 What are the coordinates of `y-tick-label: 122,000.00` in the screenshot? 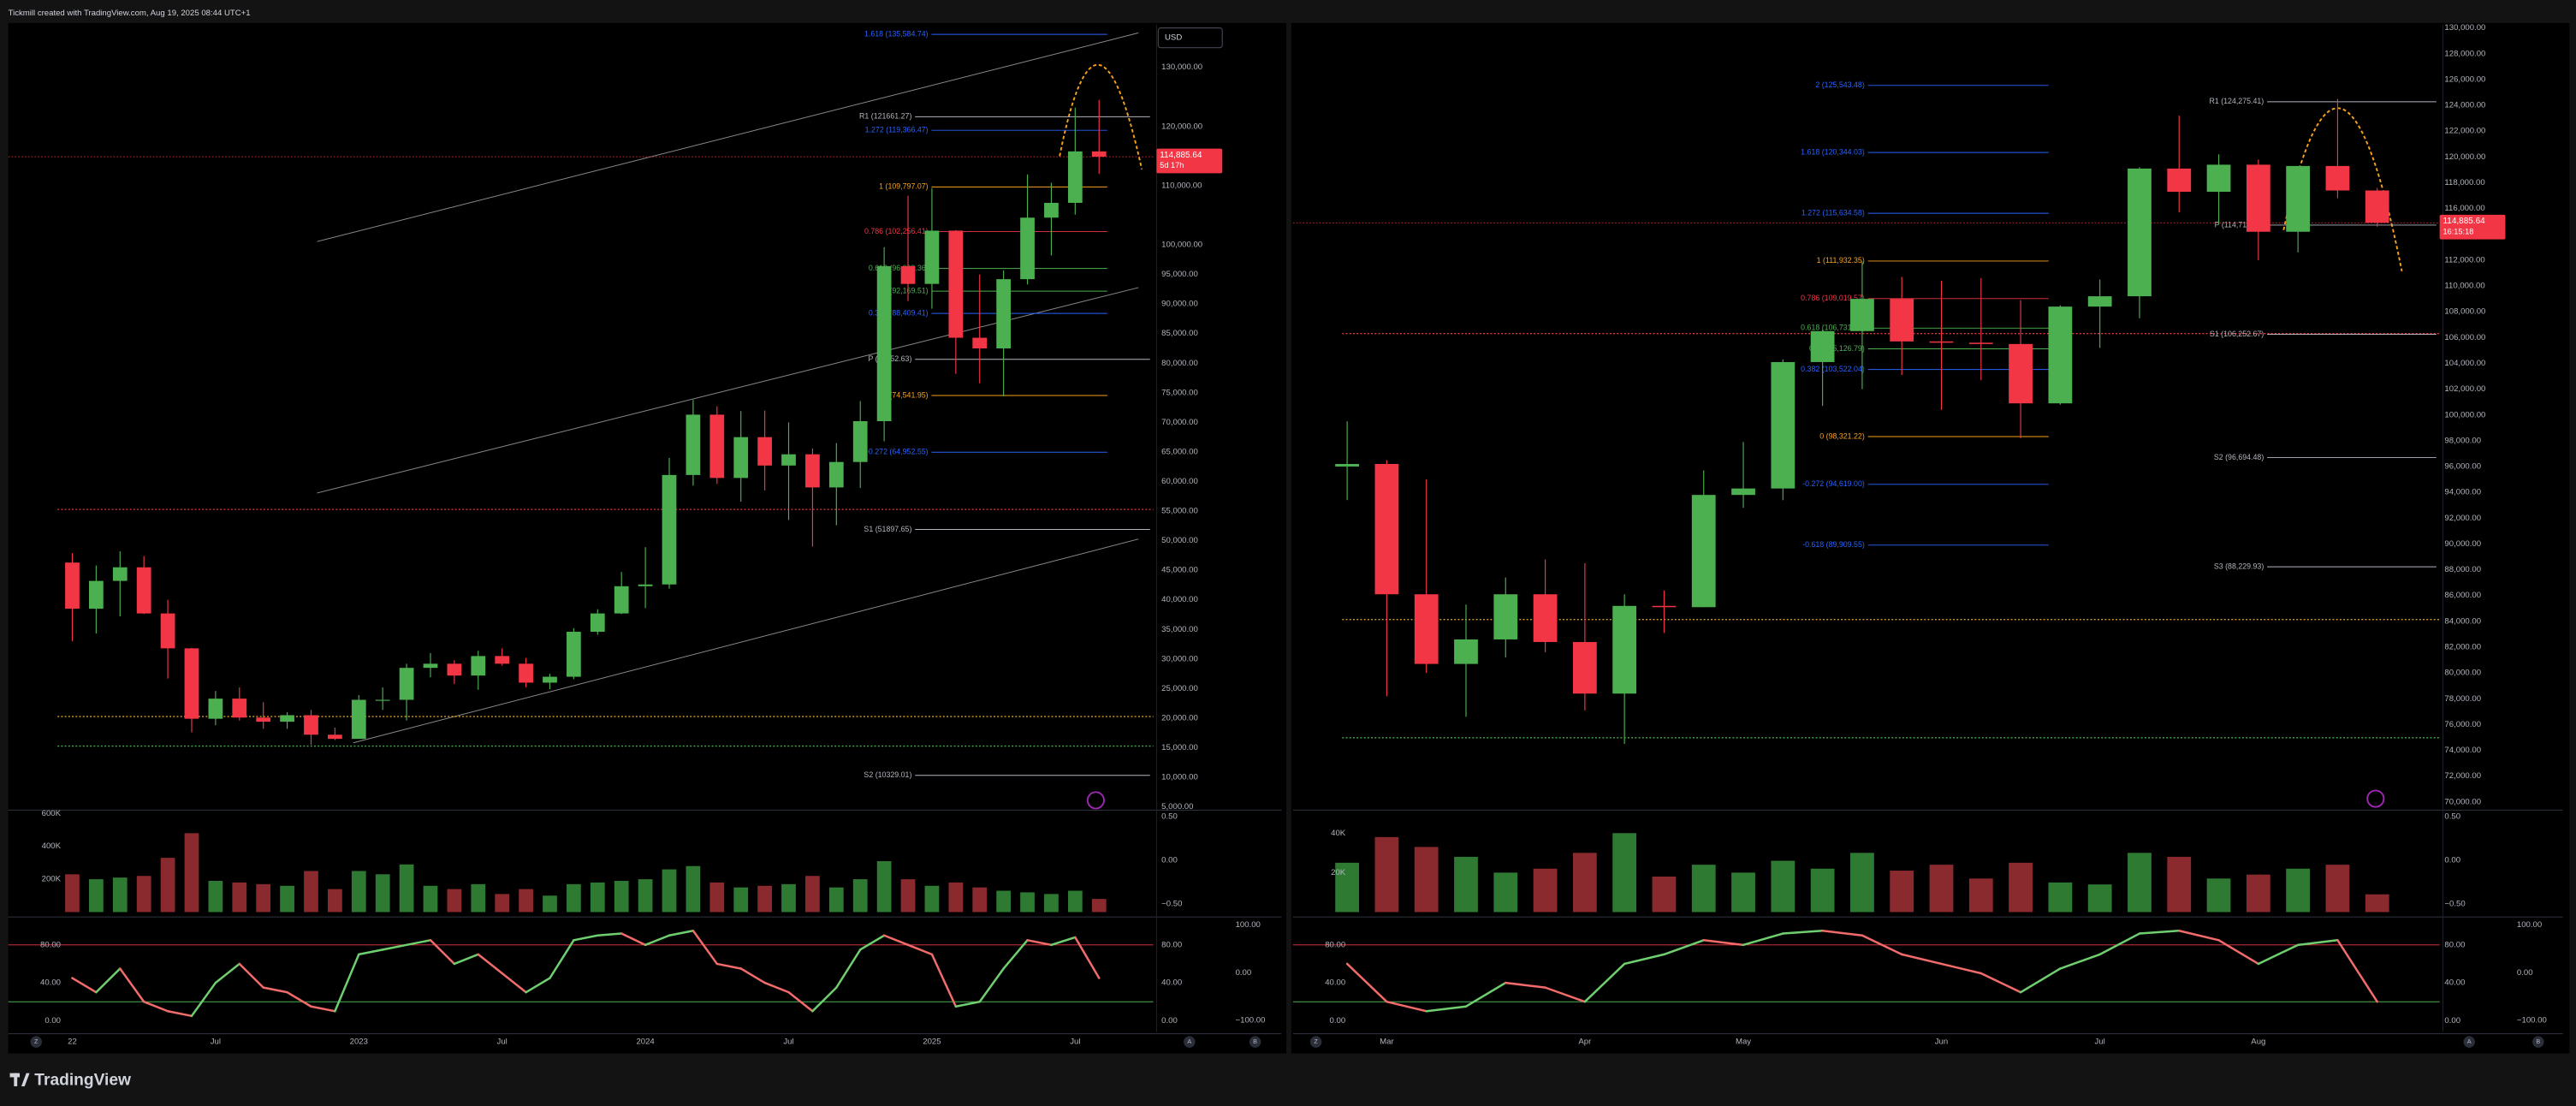 It's located at (2464, 132).